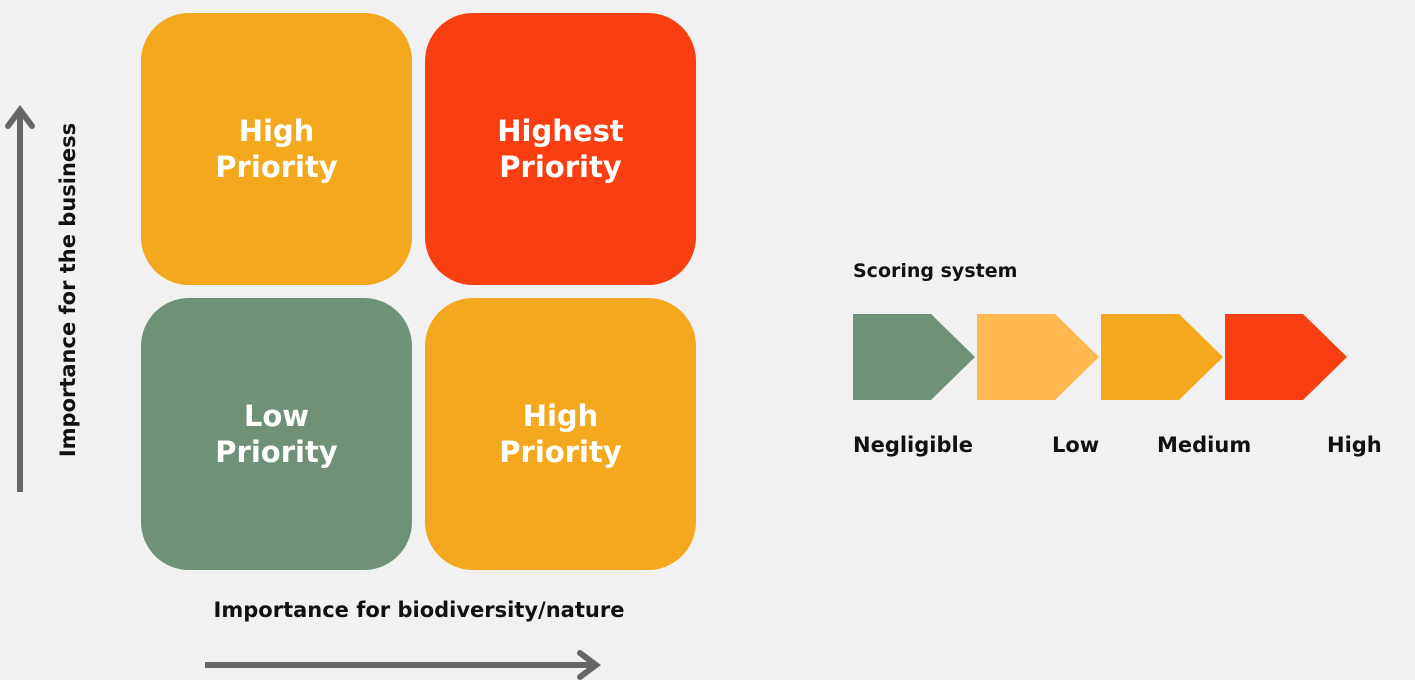 Image resolution: width=1415 pixels, height=680 pixels. Describe the element at coordinates (913, 445) in the screenshot. I see `level-label: Negligible` at that location.